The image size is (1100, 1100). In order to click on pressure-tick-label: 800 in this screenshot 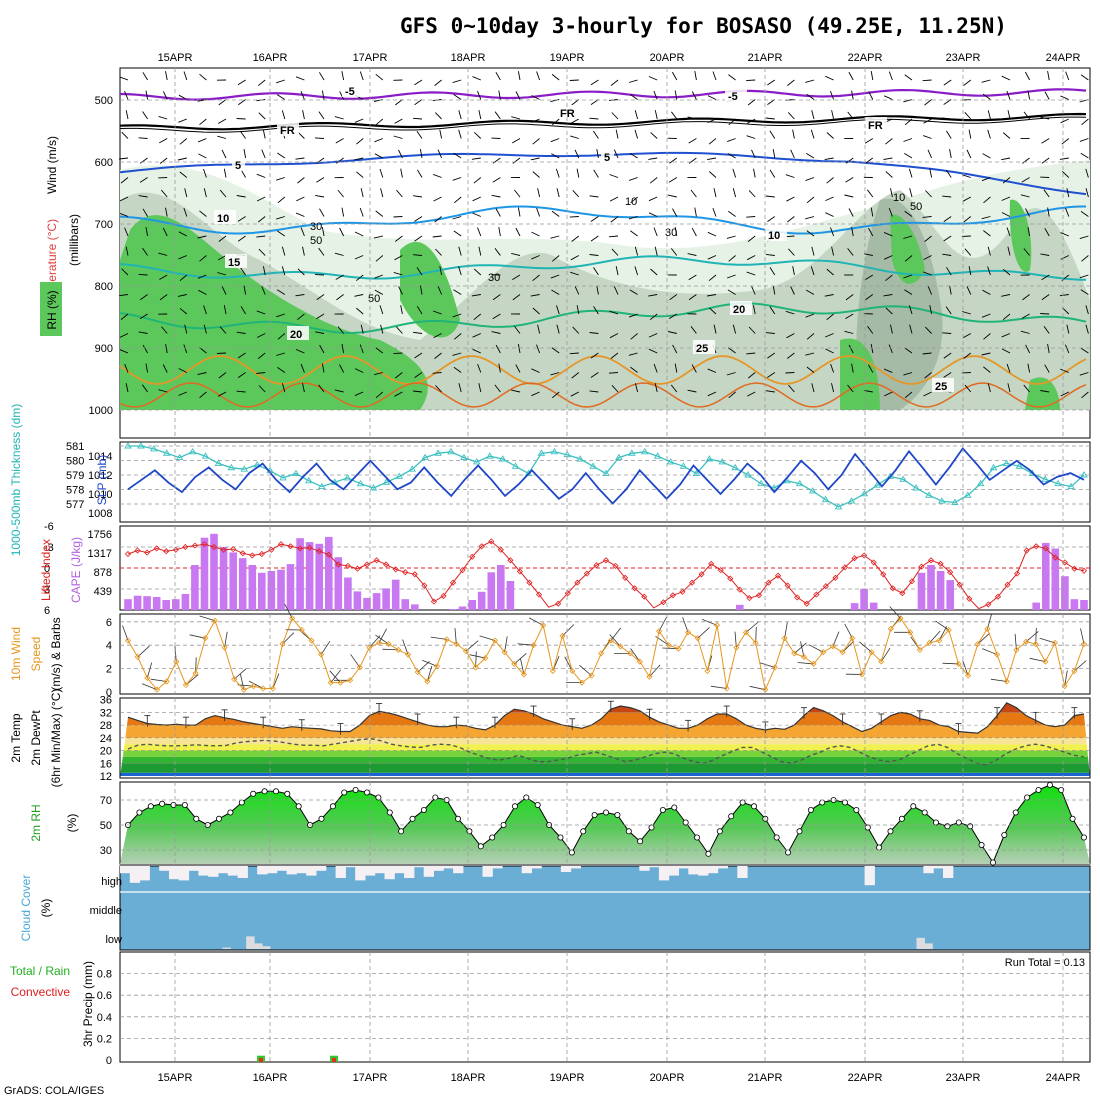, I will do `click(104, 287)`.